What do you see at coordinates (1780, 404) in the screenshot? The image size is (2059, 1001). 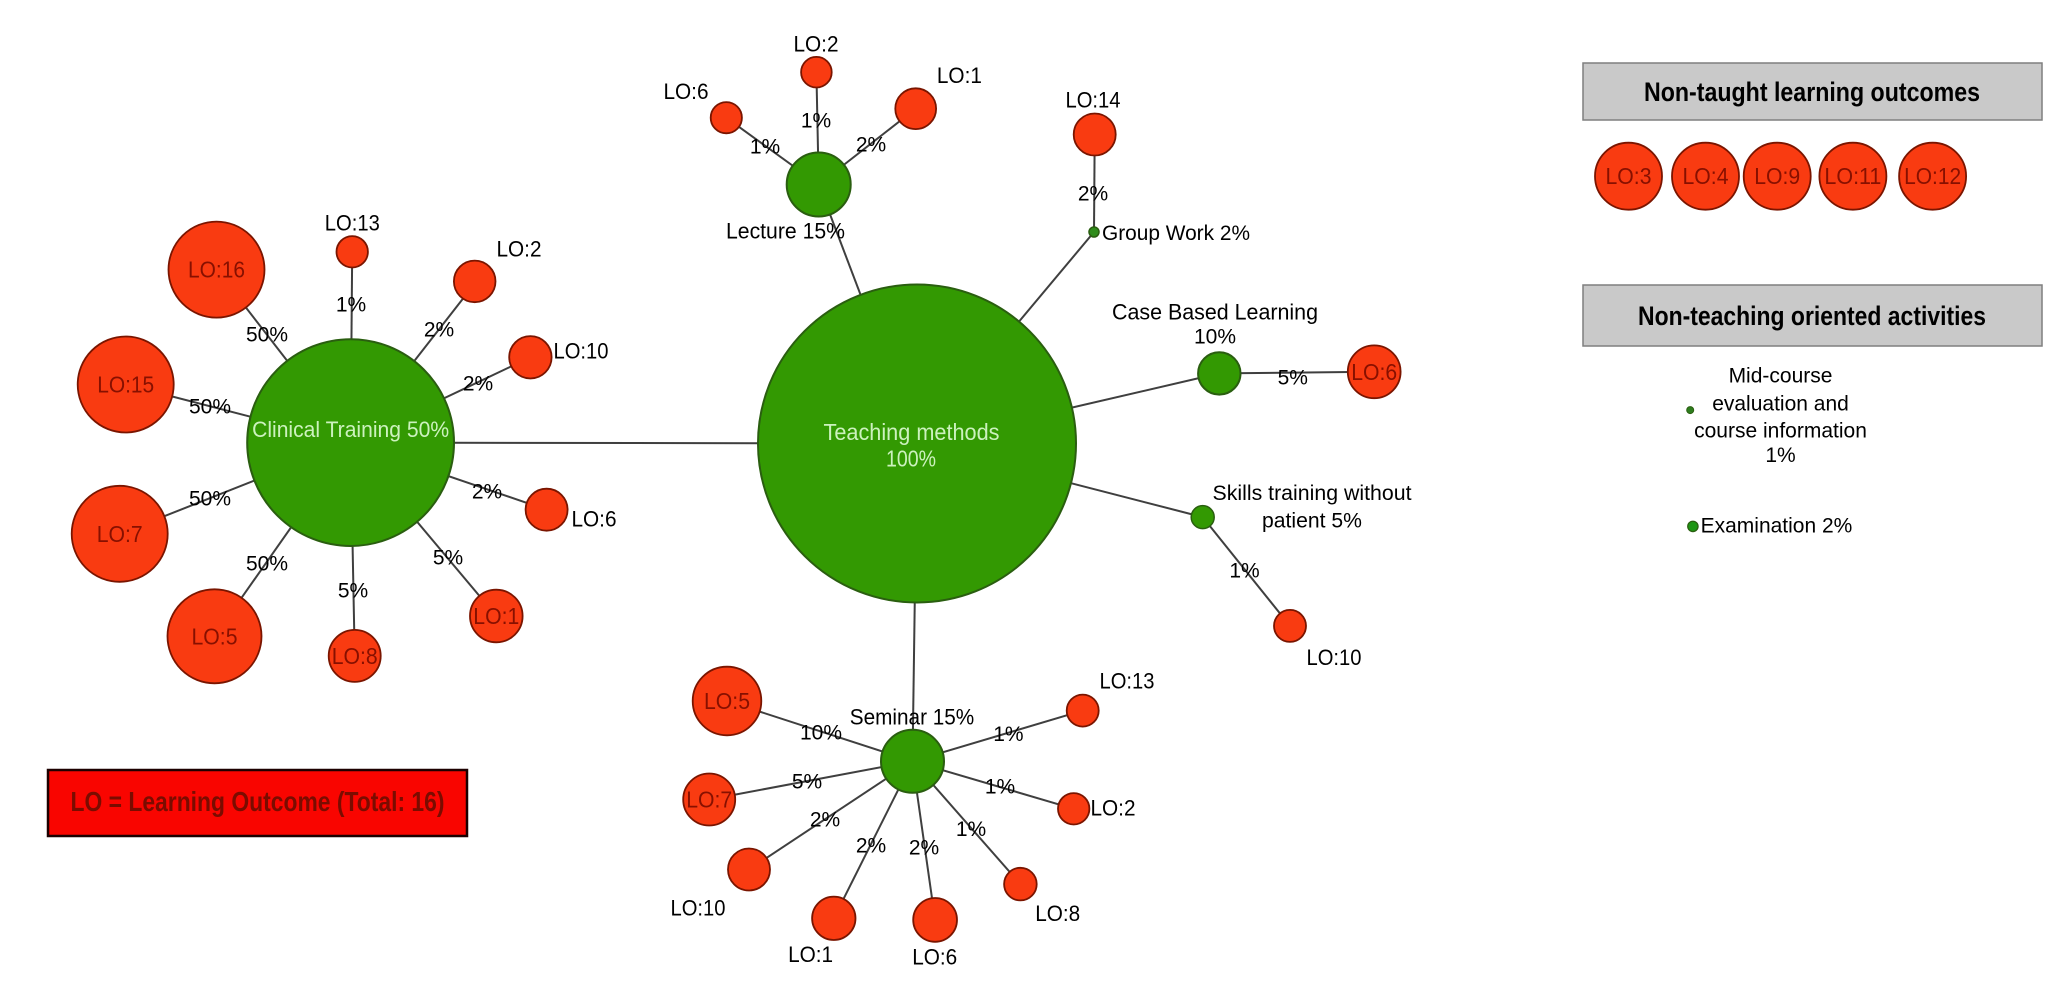 I see `svg-text: evaluation and` at bounding box center [1780, 404].